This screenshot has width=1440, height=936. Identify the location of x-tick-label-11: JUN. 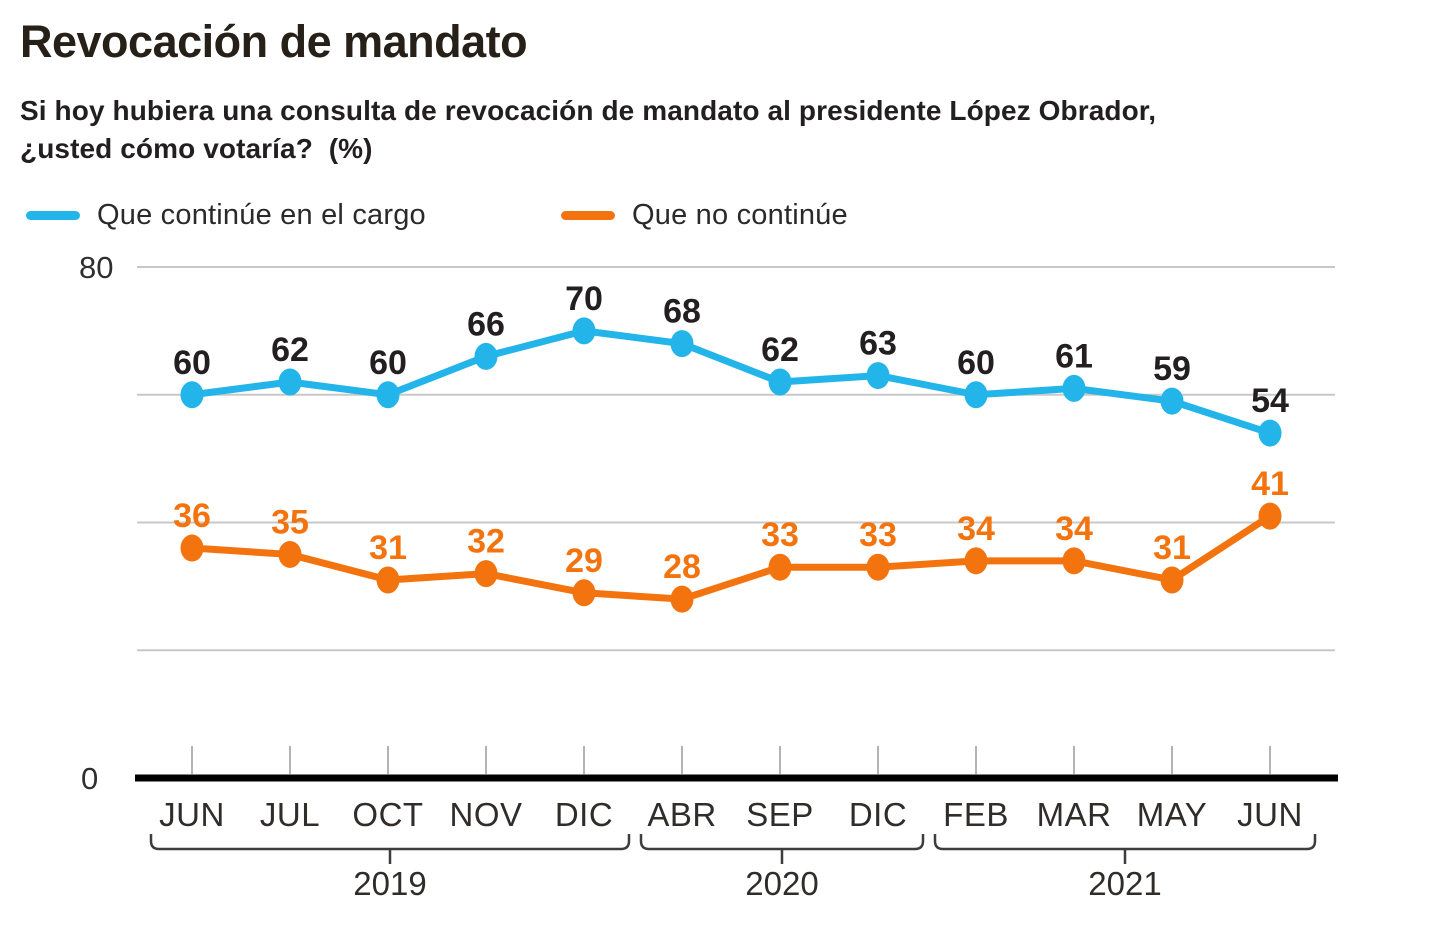
(1270, 814).